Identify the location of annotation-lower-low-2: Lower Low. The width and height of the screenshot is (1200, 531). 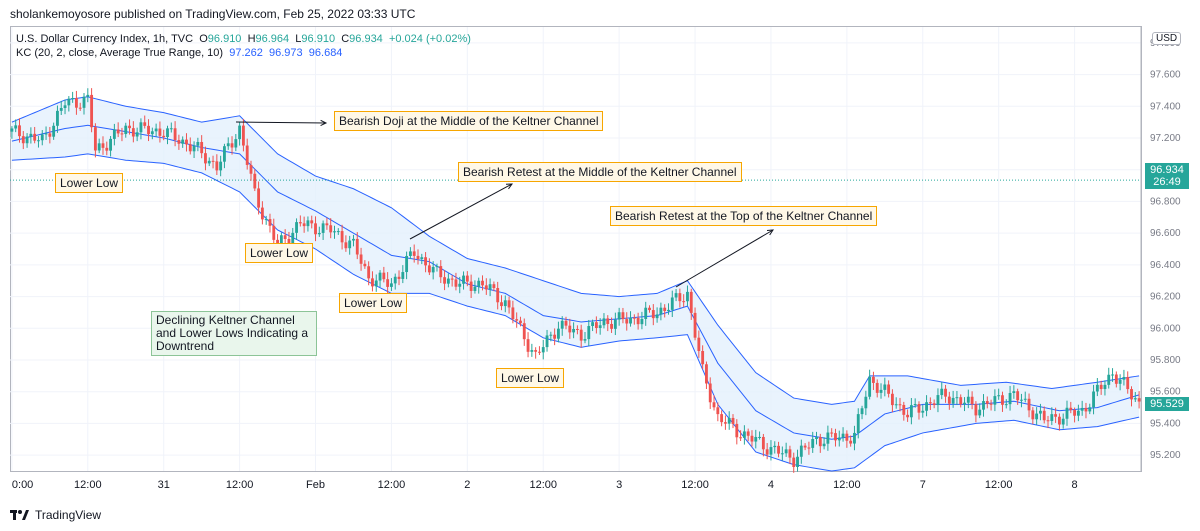
(279, 253).